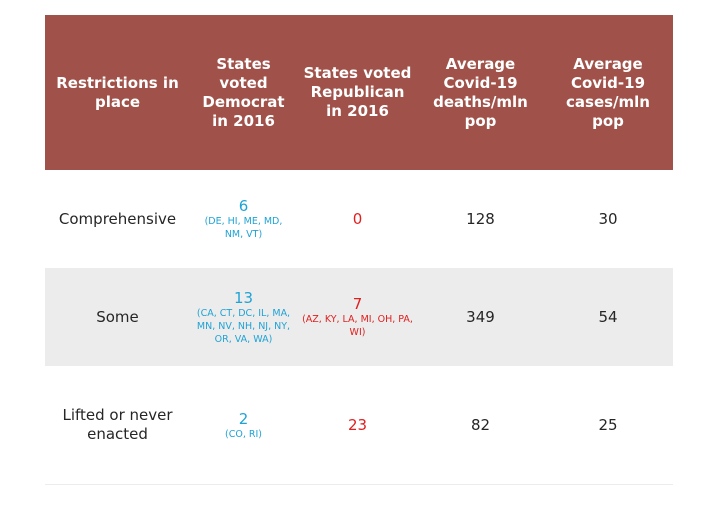 The height and width of the screenshot is (509, 724). I want to click on header-restrictions: Restrictions in place, so click(117, 92).